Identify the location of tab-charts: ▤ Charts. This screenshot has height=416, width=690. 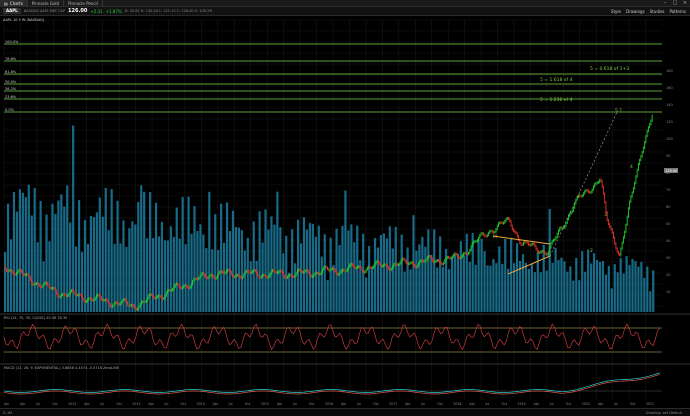
(14, 3).